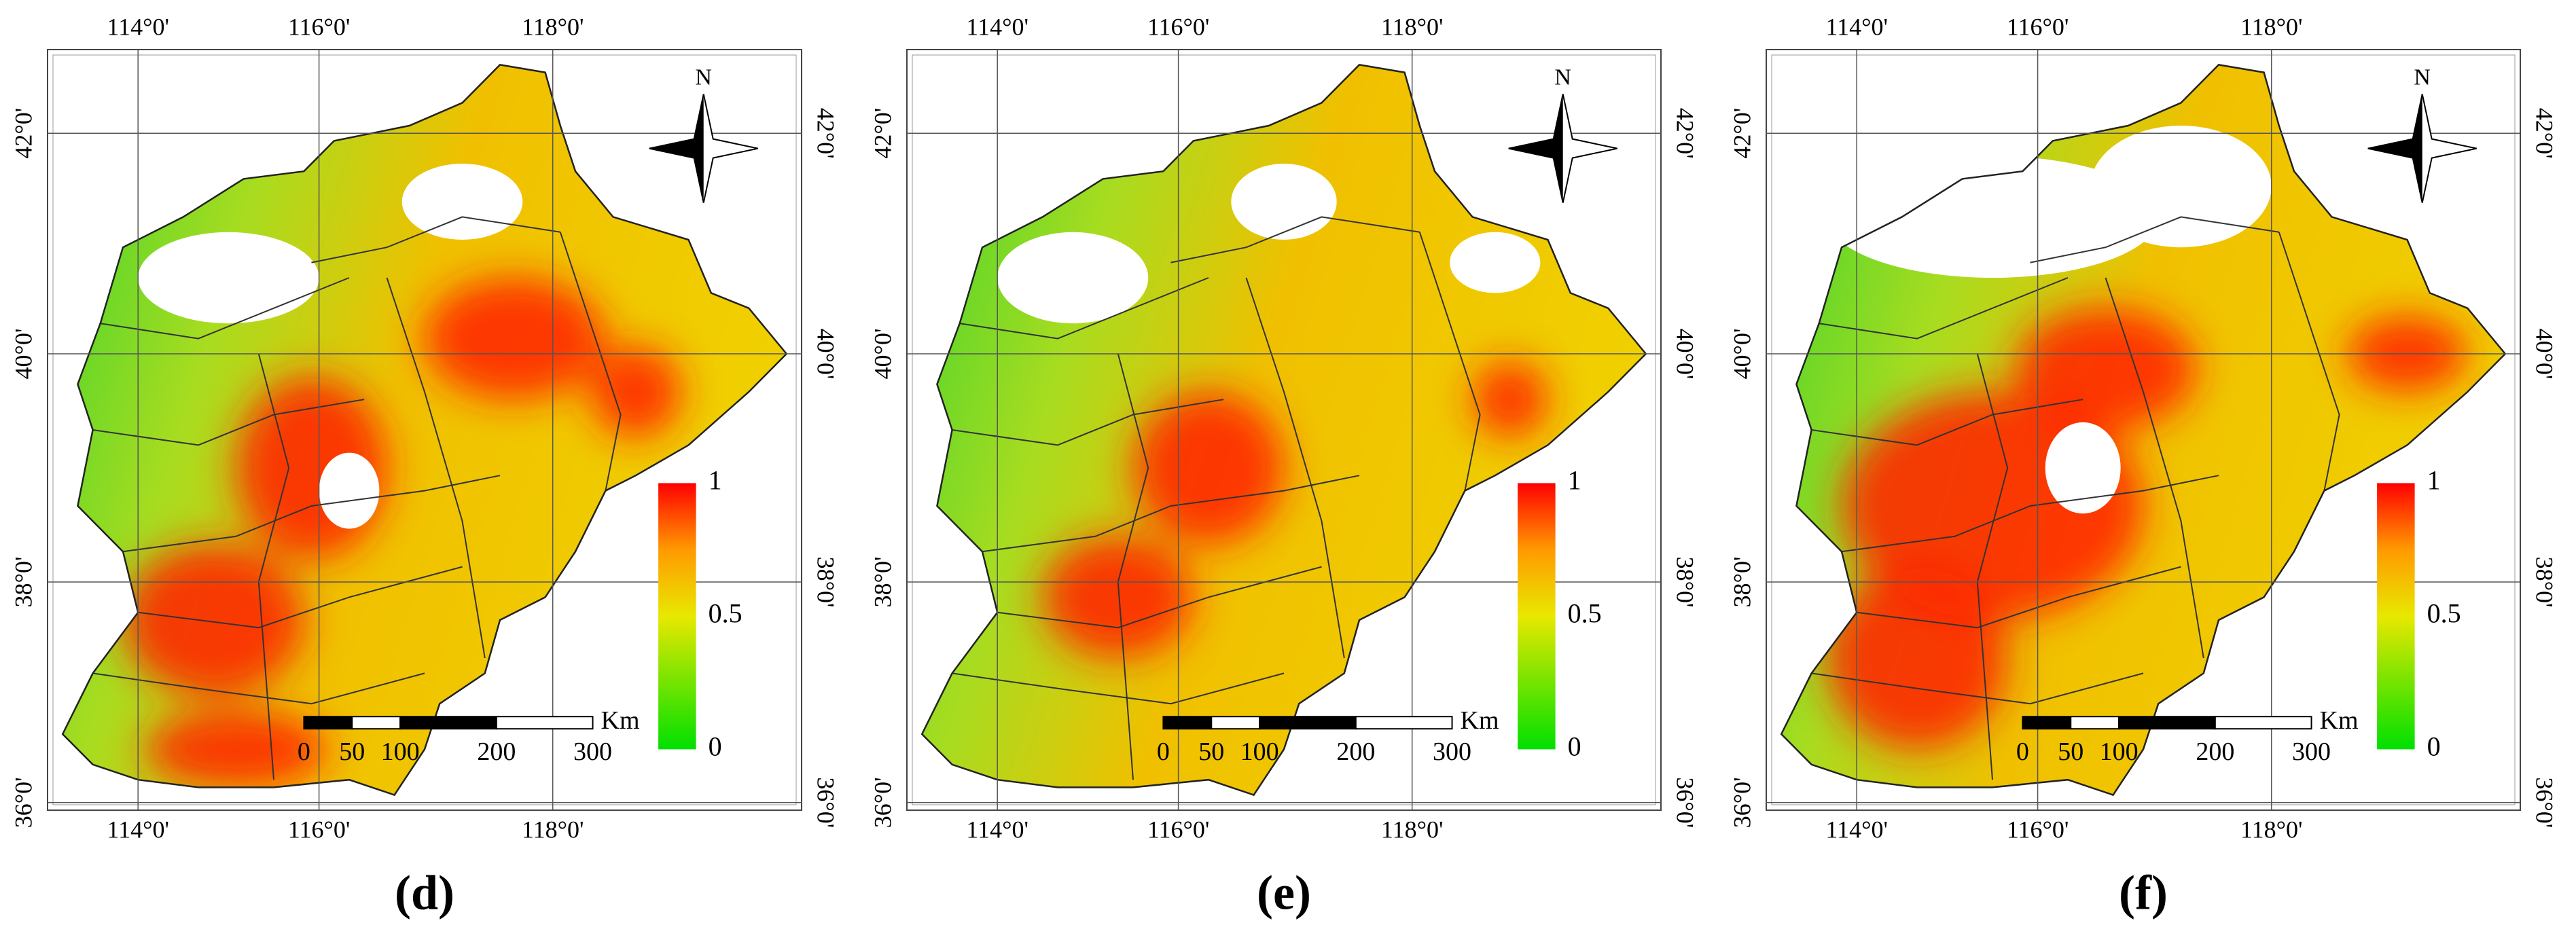 This screenshot has width=2576, height=946. What do you see at coordinates (497, 752) in the screenshot?
I see `scale-label: 200` at bounding box center [497, 752].